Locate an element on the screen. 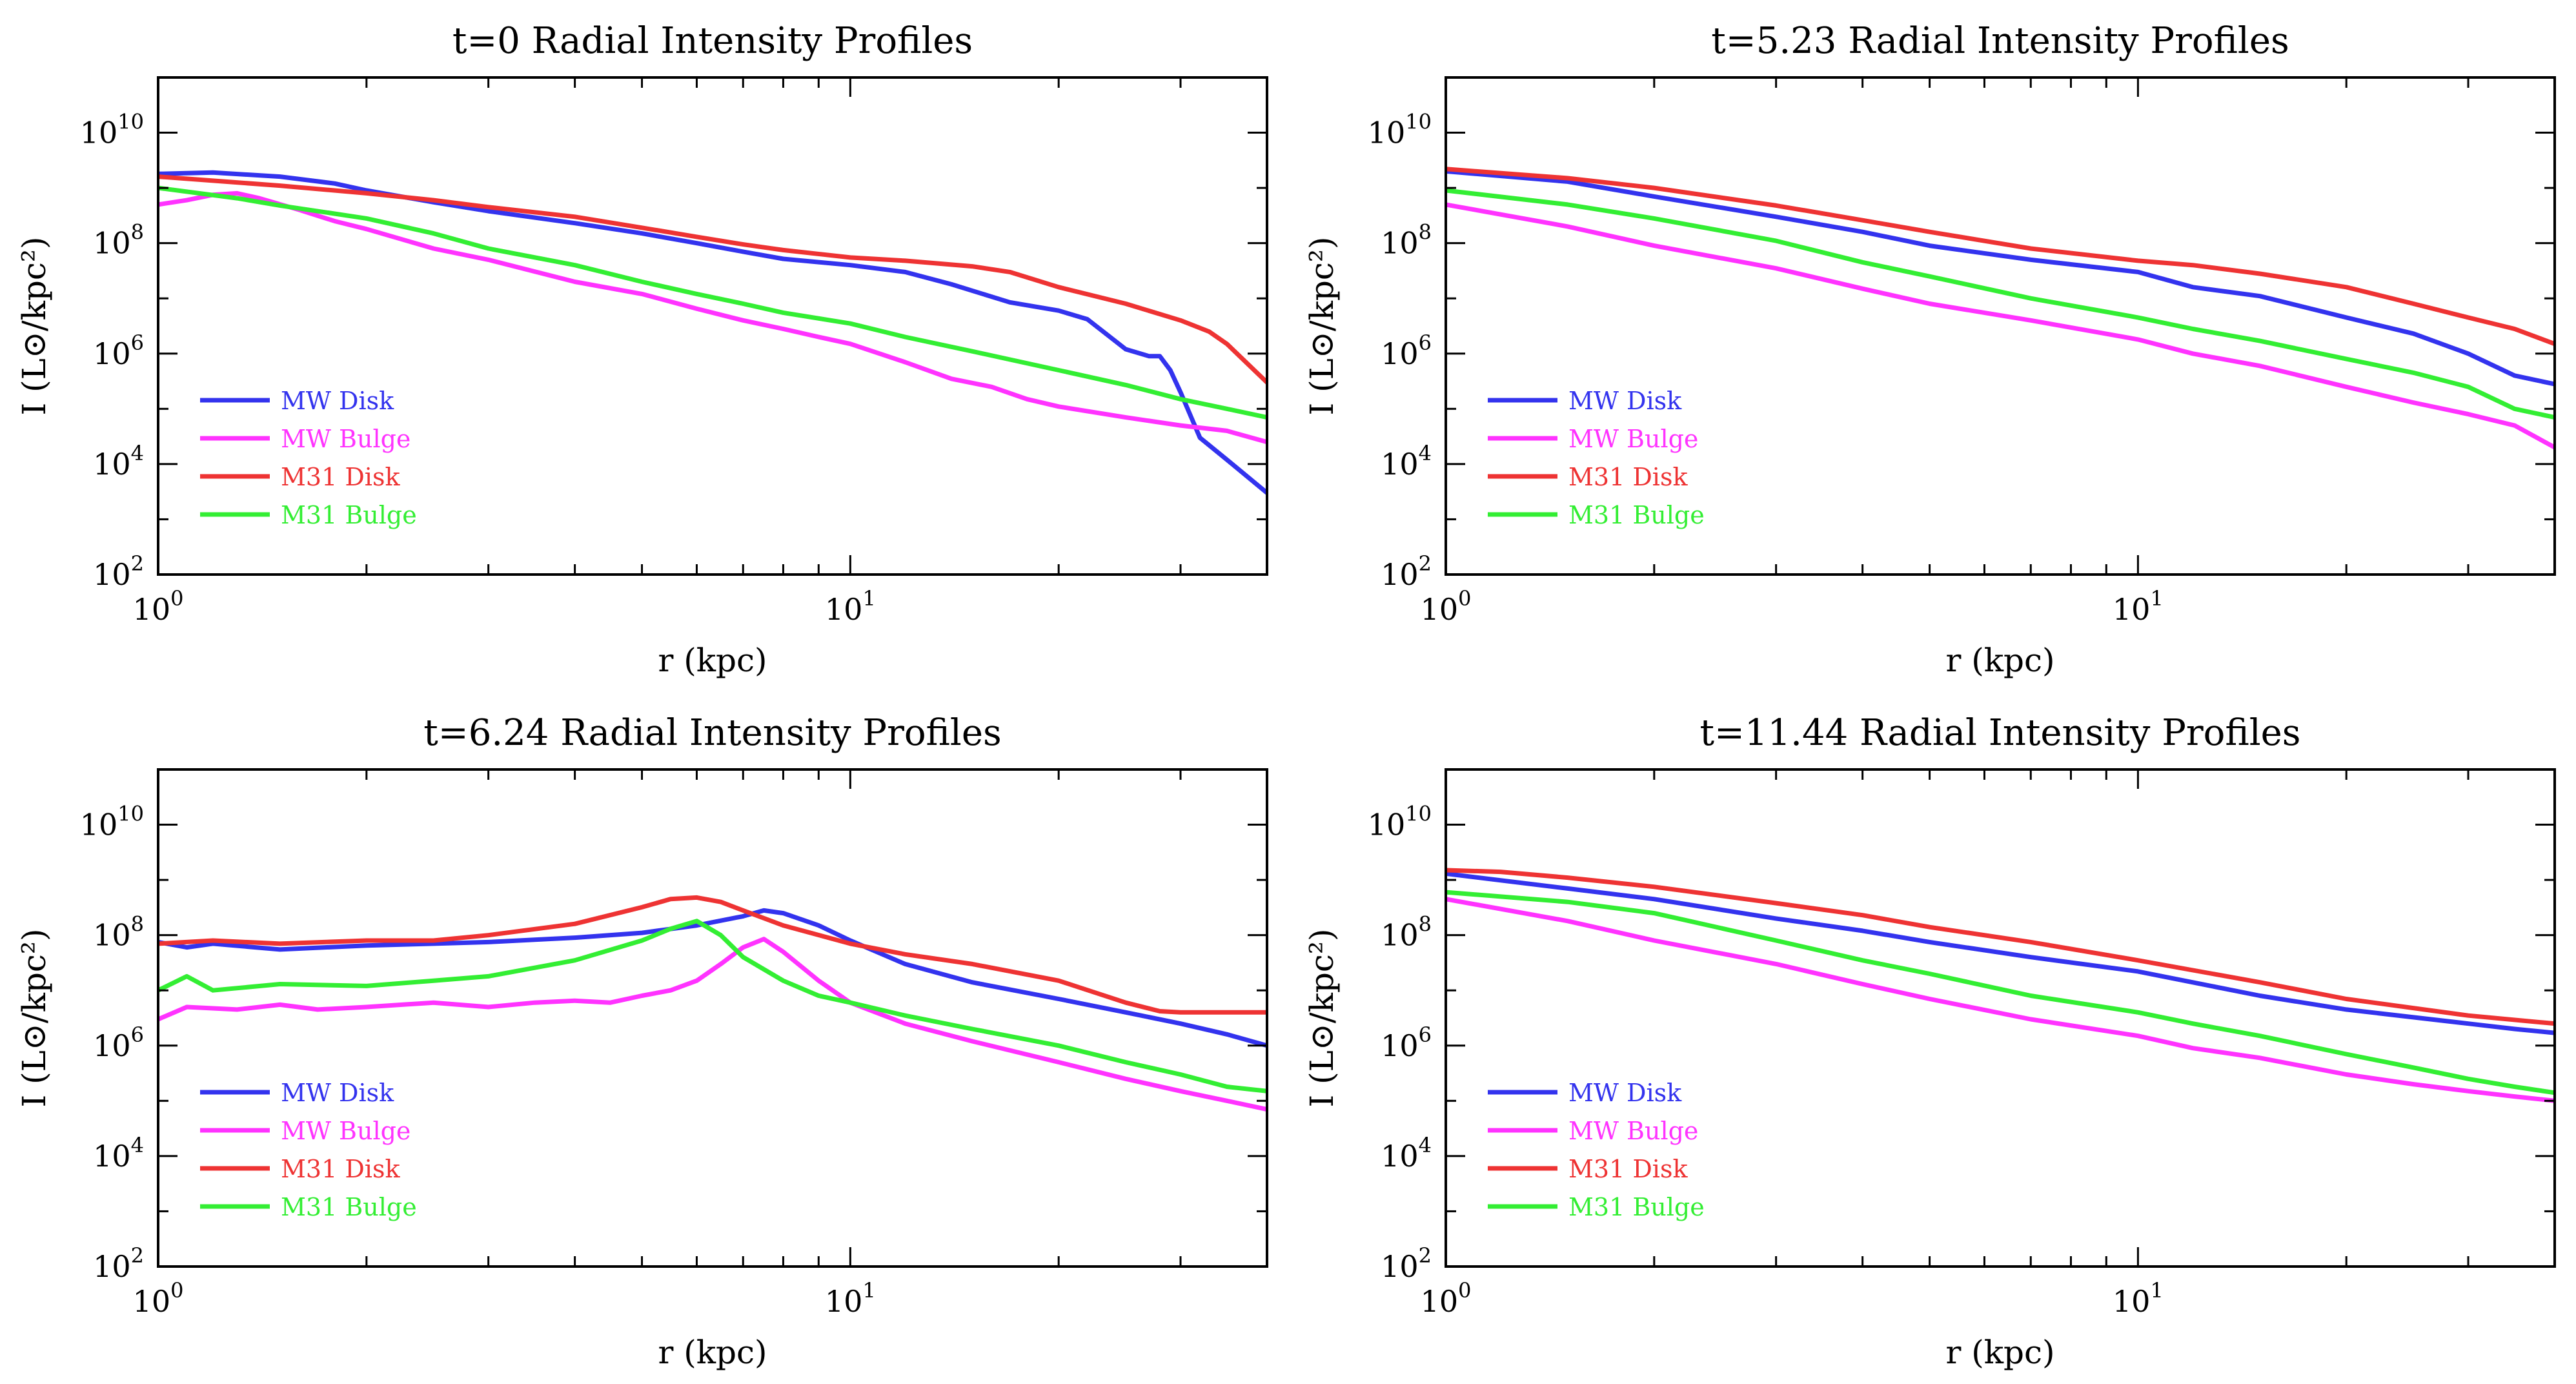  chart-t1144-legend-label: MW Disk is located at coordinates (1625, 1093).